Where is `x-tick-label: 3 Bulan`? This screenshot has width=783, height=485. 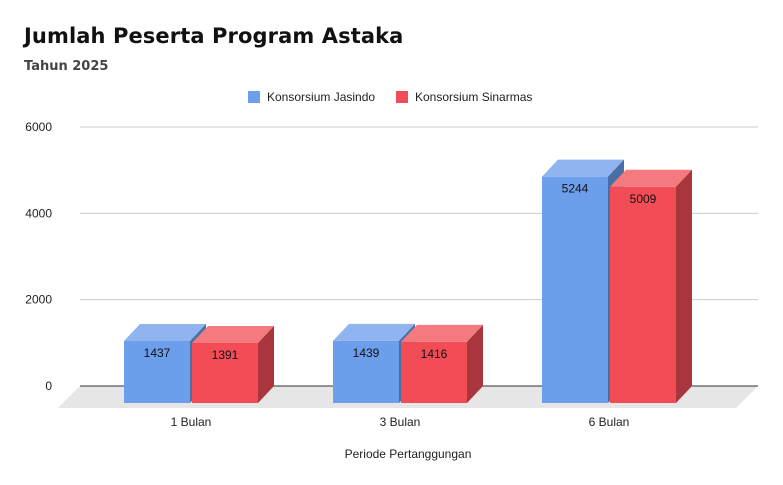 x-tick-label: 3 Bulan is located at coordinates (400, 422).